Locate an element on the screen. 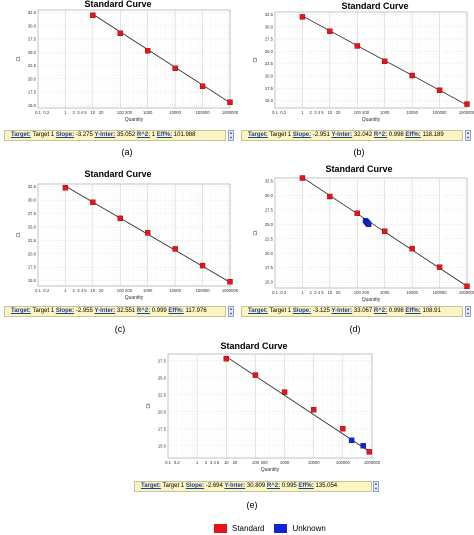  chart-c-ytick-label: 15.0 is located at coordinates (32, 280).